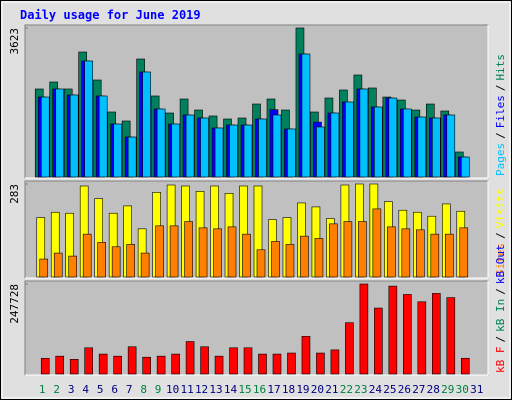 This screenshot has width=512, height=400. I want to click on x-tick-label: 13, so click(215, 389).